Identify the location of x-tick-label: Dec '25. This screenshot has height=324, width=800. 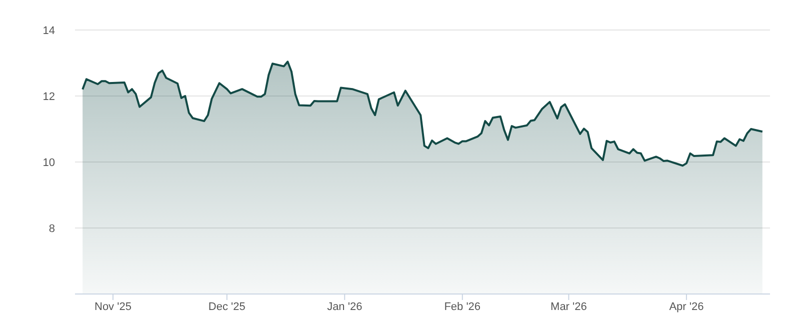
(227, 306).